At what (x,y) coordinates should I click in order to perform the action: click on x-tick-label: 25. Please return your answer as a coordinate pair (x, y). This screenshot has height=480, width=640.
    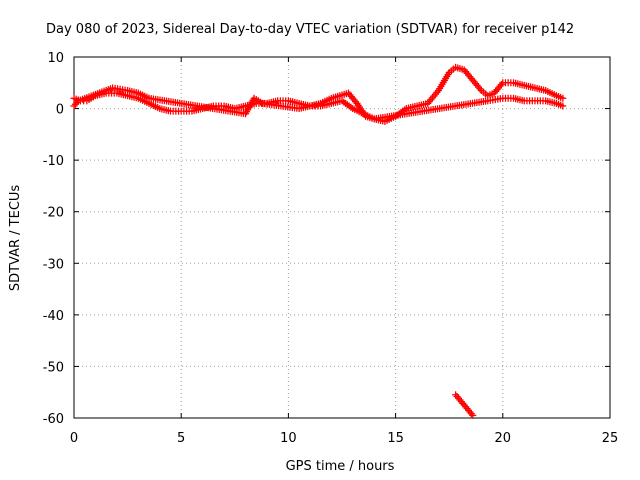
    Looking at the image, I should click on (610, 438).